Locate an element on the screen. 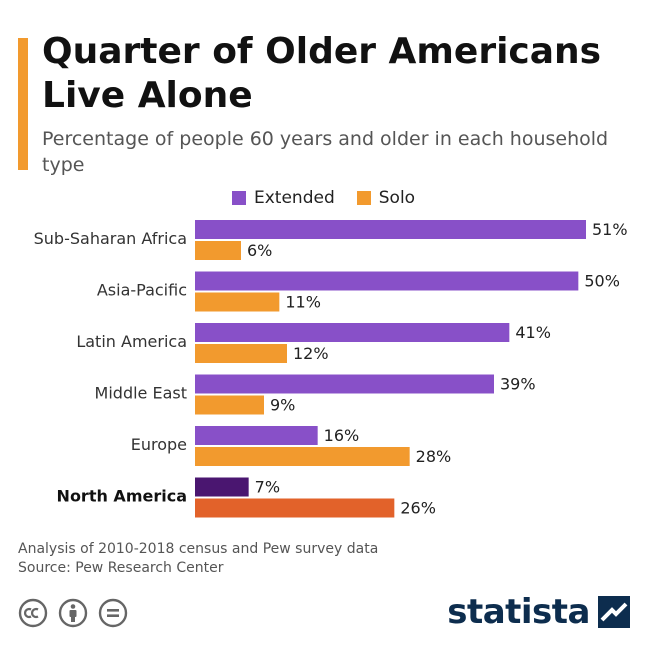 The image size is (650, 650). bar-solo-middle-east is located at coordinates (229, 405).